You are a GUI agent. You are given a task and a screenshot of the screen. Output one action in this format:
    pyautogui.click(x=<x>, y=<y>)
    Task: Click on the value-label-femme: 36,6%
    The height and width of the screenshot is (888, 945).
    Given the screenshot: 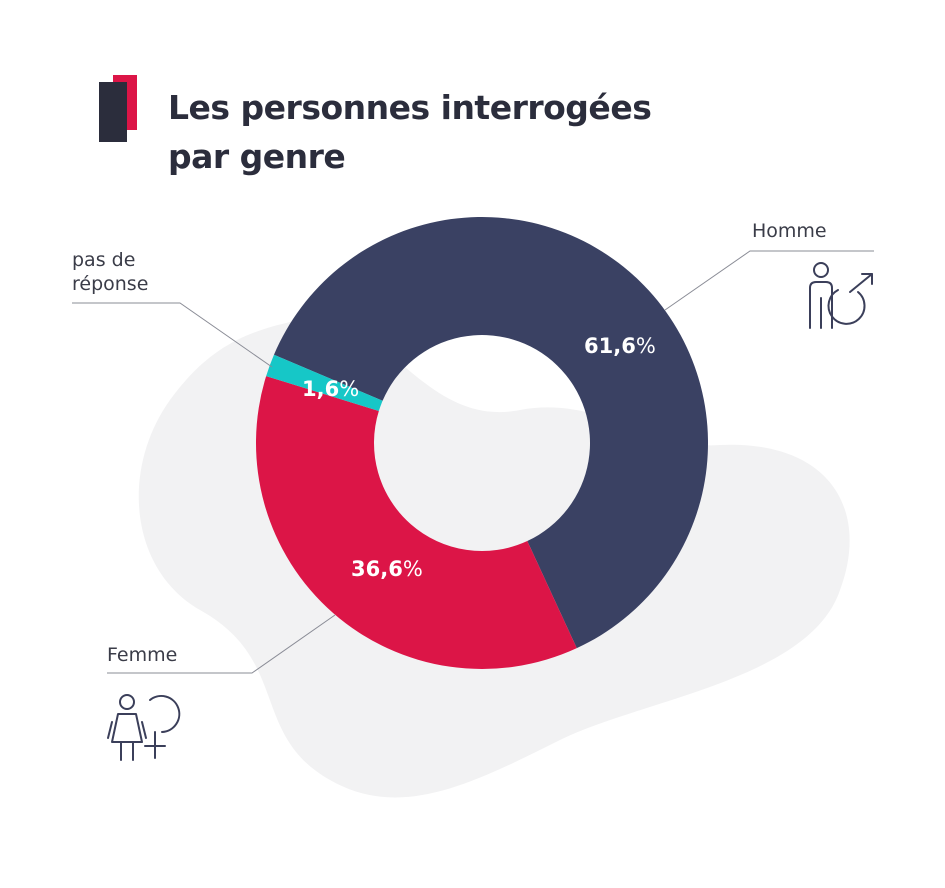 What is the action you would take?
    pyautogui.click(x=387, y=569)
    